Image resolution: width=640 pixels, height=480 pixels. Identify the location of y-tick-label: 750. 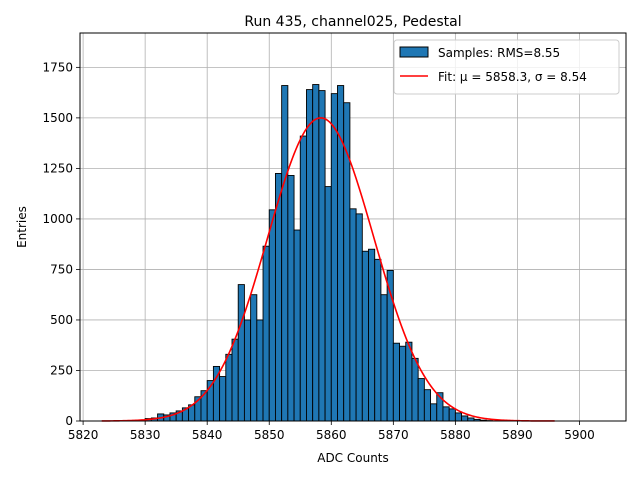
(61, 269).